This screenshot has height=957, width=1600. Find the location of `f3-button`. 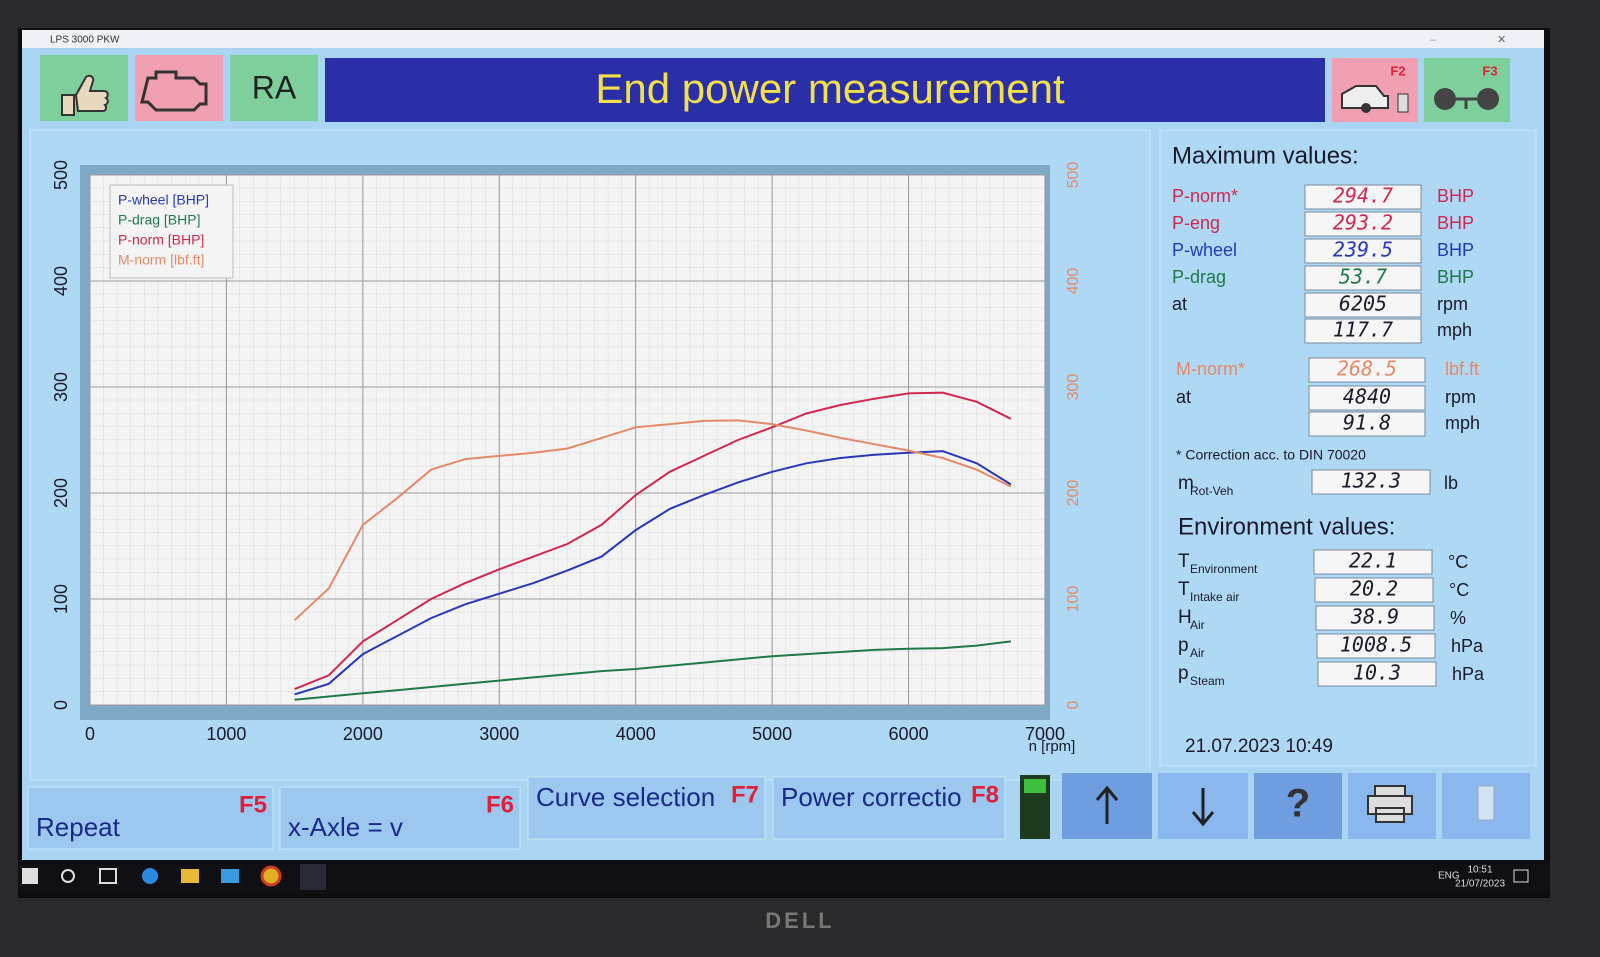

f3-button is located at coordinates (1467, 90).